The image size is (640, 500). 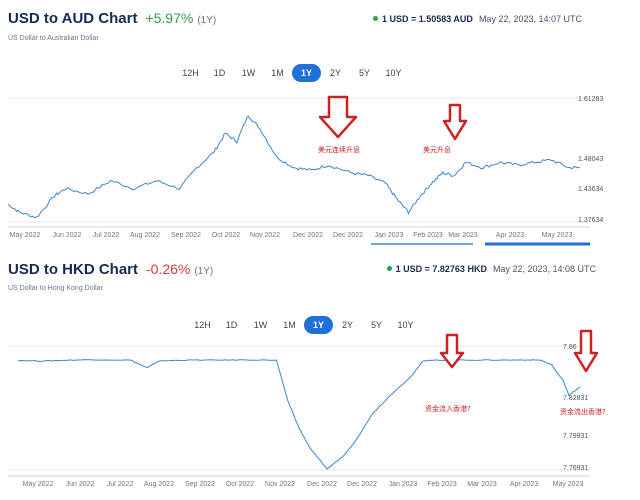 I want to click on y-axis-labels: 7.86 7.82831 7.79931 7.76931, so click(x=575, y=408).